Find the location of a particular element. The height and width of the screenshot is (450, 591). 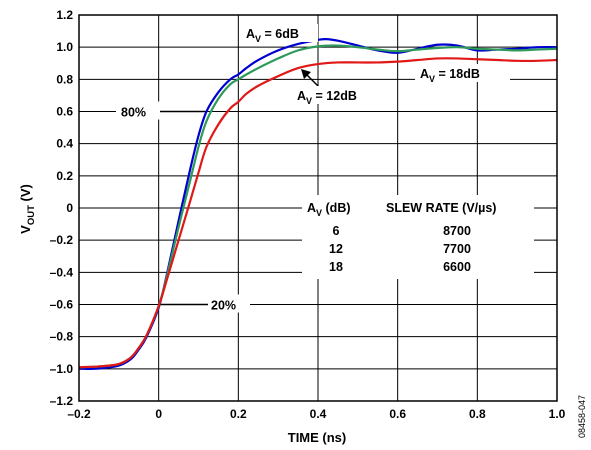

series-label-18db-sub: V is located at coordinates (432, 79).